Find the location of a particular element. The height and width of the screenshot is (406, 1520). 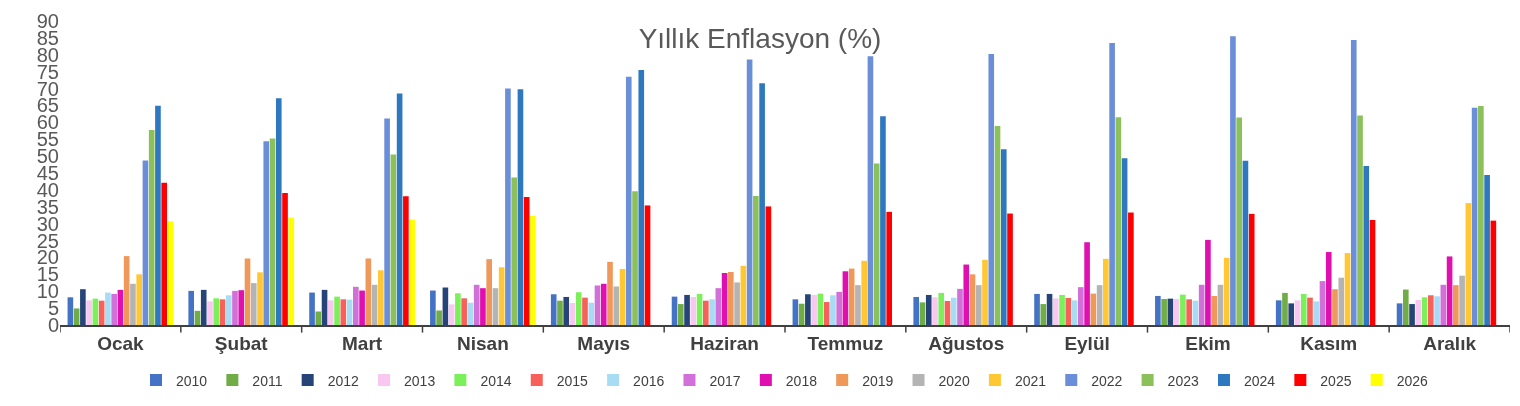

legend-label: 2012 is located at coordinates (343, 380).